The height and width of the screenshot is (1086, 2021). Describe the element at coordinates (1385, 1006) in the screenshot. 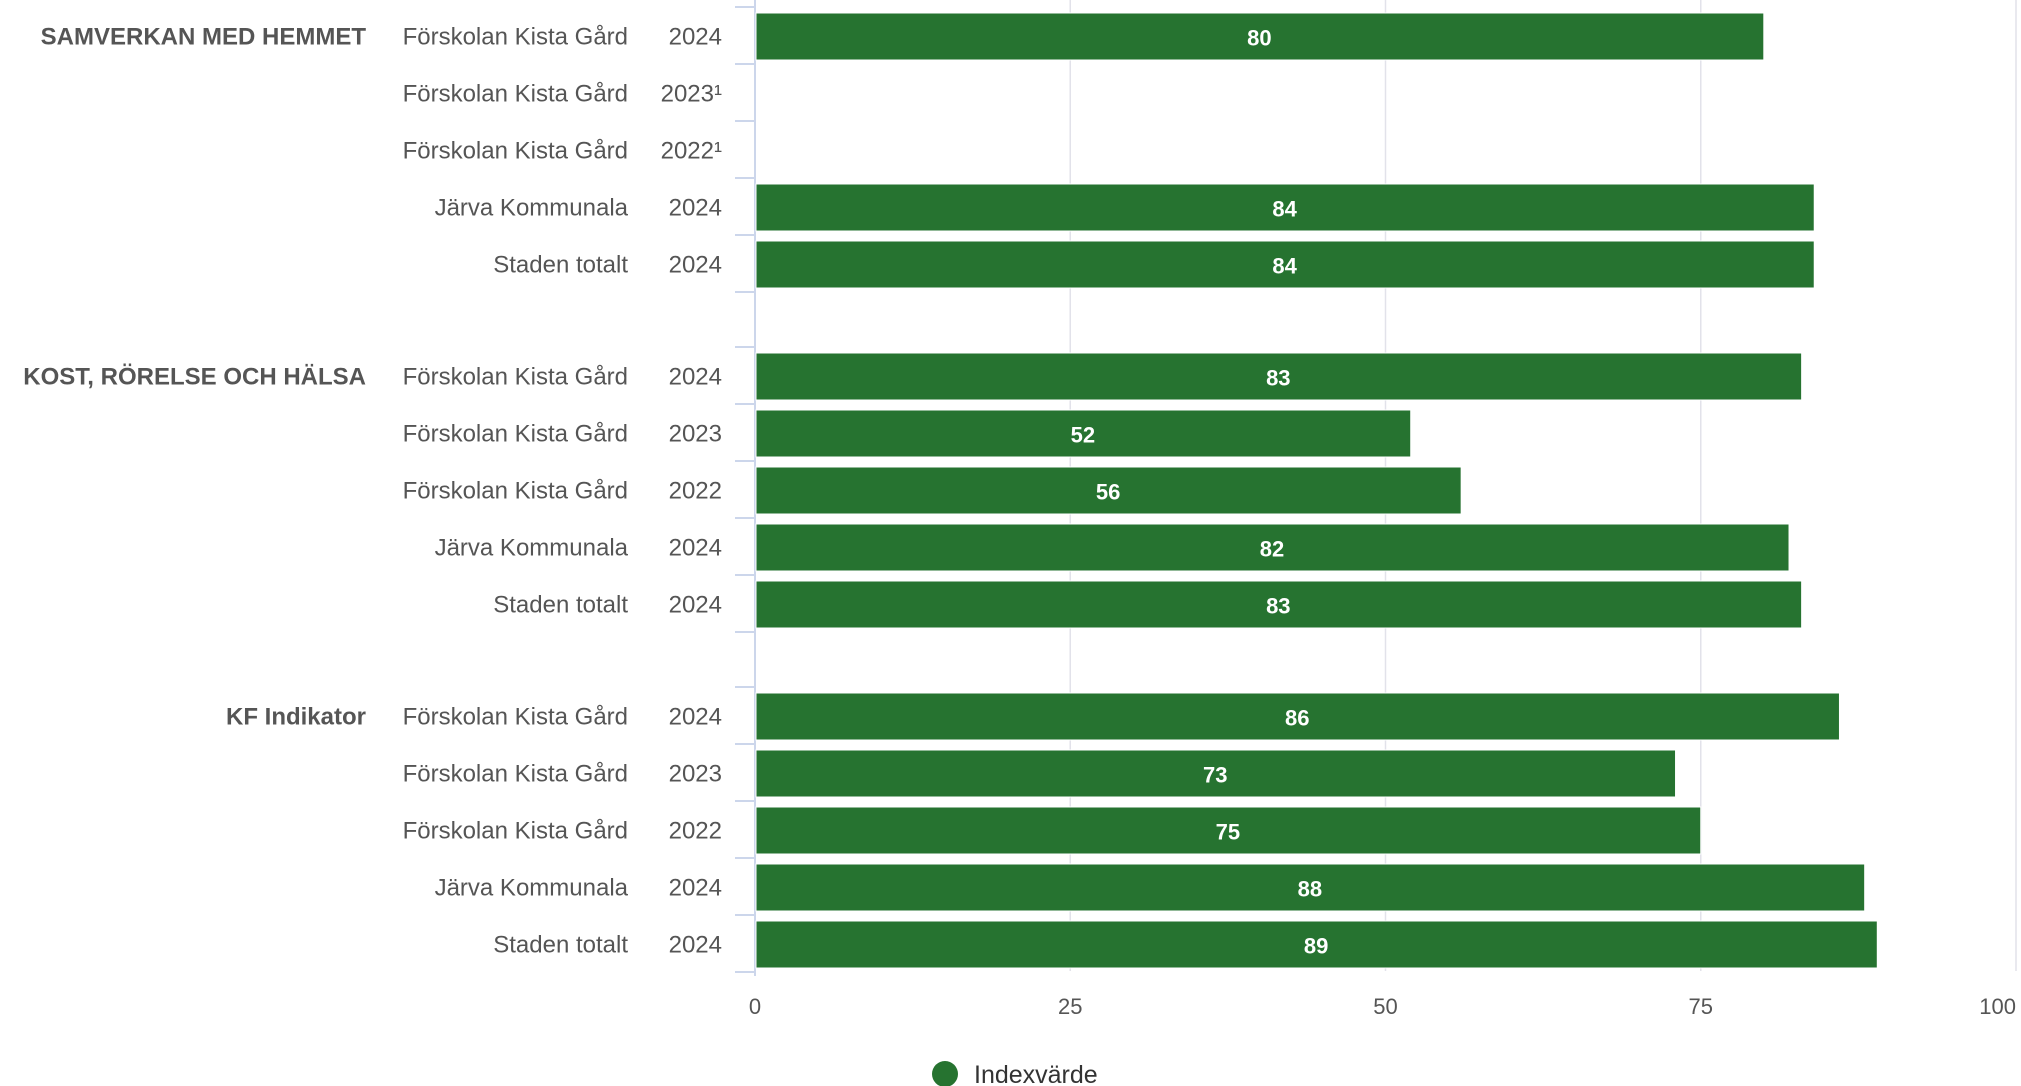

I see `x-tick-label: 50` at that location.